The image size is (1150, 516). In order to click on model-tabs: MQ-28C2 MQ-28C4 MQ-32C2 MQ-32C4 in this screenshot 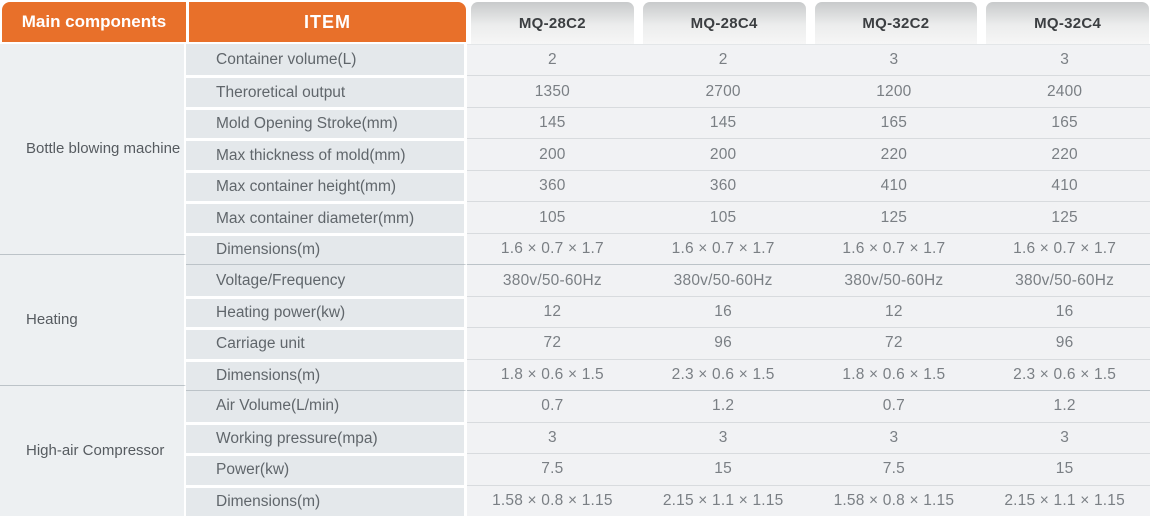, I will do `click(808, 22)`.